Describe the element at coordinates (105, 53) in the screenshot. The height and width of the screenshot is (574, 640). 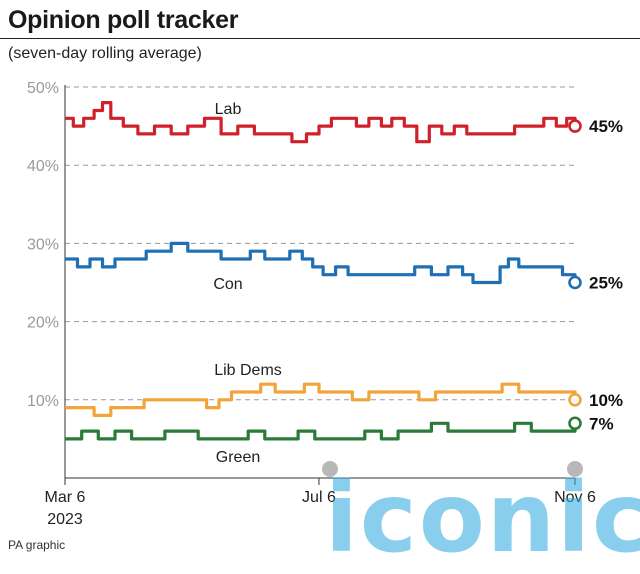
I see `chart-subtitle: (seven-day rolling average)` at that location.